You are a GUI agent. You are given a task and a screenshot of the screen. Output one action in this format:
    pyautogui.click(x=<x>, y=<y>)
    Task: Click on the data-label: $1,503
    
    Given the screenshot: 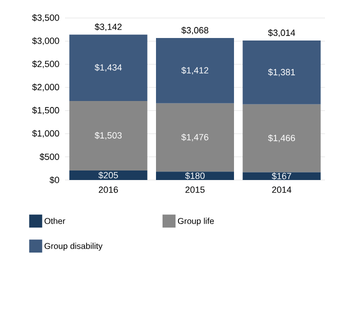 What is the action you would take?
    pyautogui.click(x=108, y=136)
    